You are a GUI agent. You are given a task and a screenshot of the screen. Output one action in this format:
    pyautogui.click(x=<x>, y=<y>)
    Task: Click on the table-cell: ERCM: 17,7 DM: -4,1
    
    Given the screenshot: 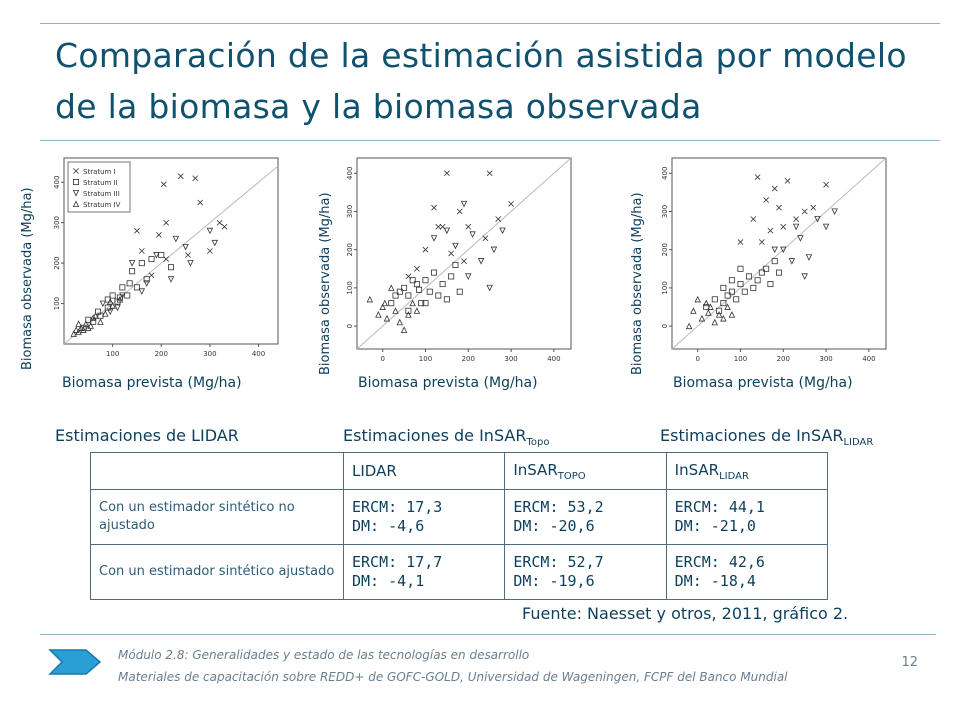 What is the action you would take?
    pyautogui.click(x=424, y=572)
    